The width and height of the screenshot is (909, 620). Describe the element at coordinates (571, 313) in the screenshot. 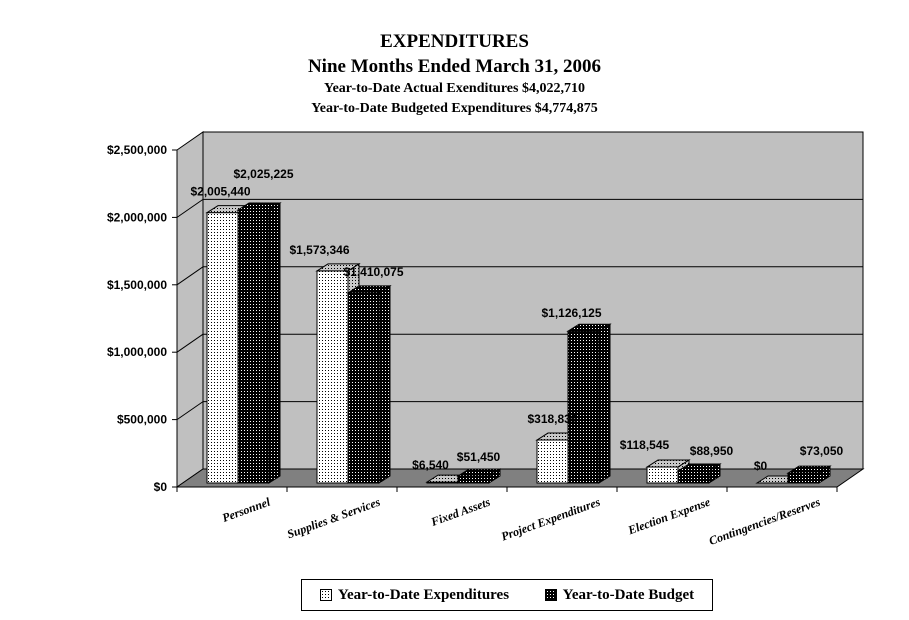

I see `data-label-budget: $1,126,125` at that location.